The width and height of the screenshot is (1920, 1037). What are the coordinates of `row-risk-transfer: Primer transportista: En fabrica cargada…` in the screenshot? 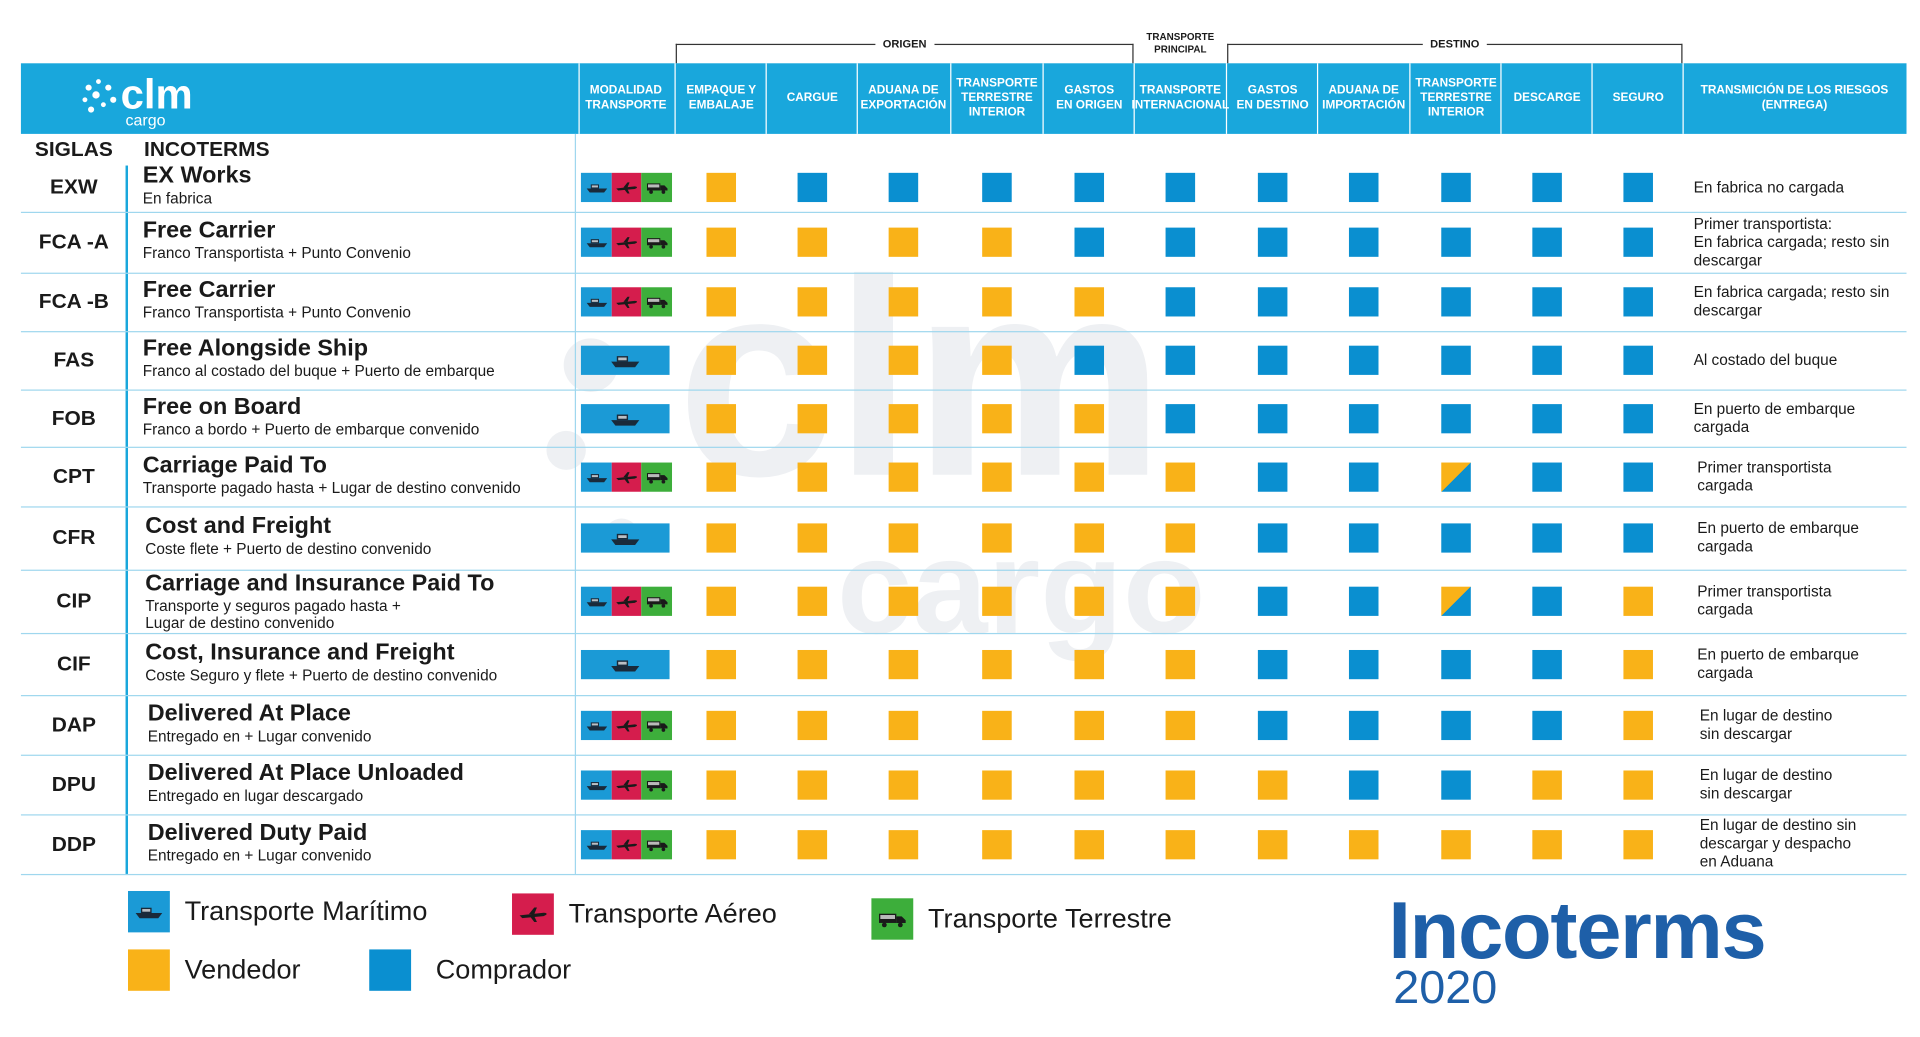 It's located at (1791, 241).